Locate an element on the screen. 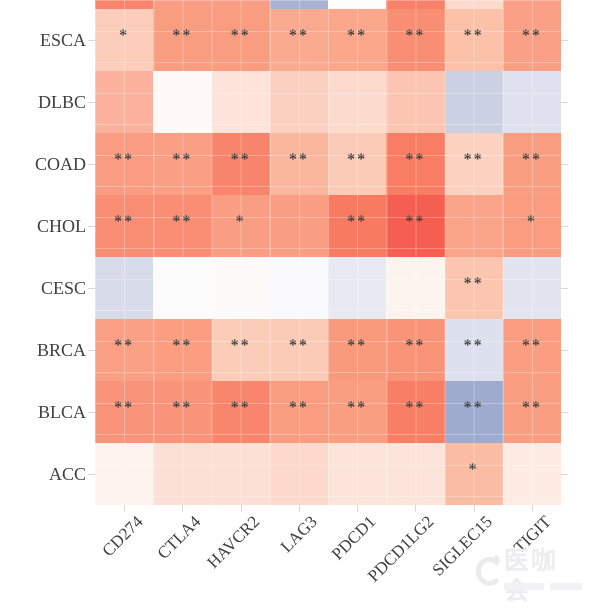  heatmap-cell-COAD-PDCD1LG2: ** is located at coordinates (415, 164).